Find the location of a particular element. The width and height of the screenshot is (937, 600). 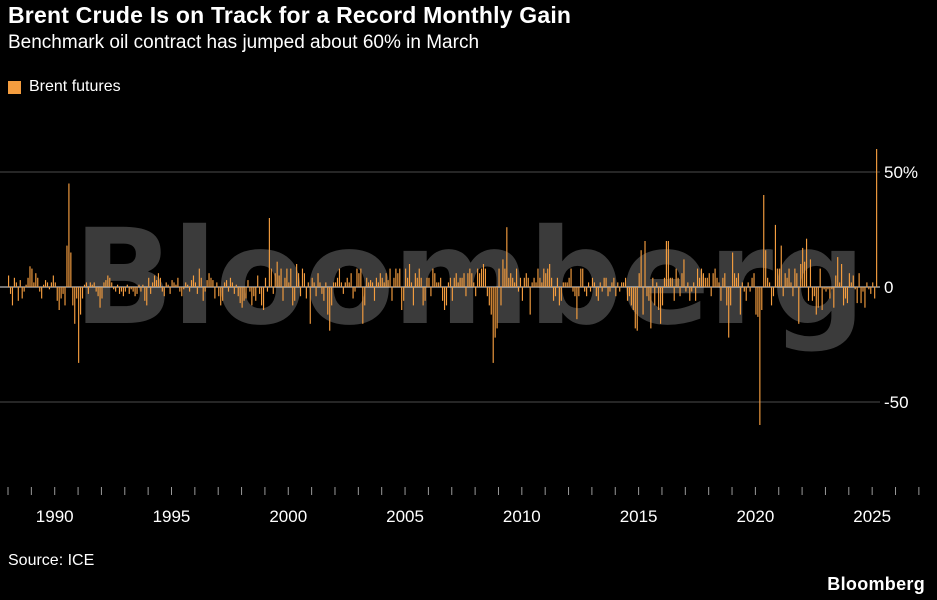

x-axis-year-label: 2025 is located at coordinates (872, 516).